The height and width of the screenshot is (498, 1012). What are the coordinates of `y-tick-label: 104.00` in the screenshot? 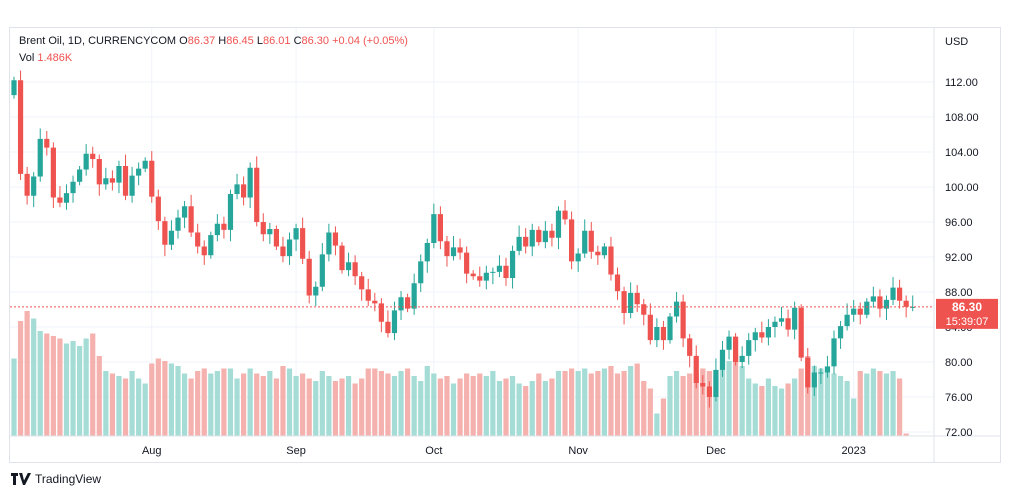 It's located at (962, 153).